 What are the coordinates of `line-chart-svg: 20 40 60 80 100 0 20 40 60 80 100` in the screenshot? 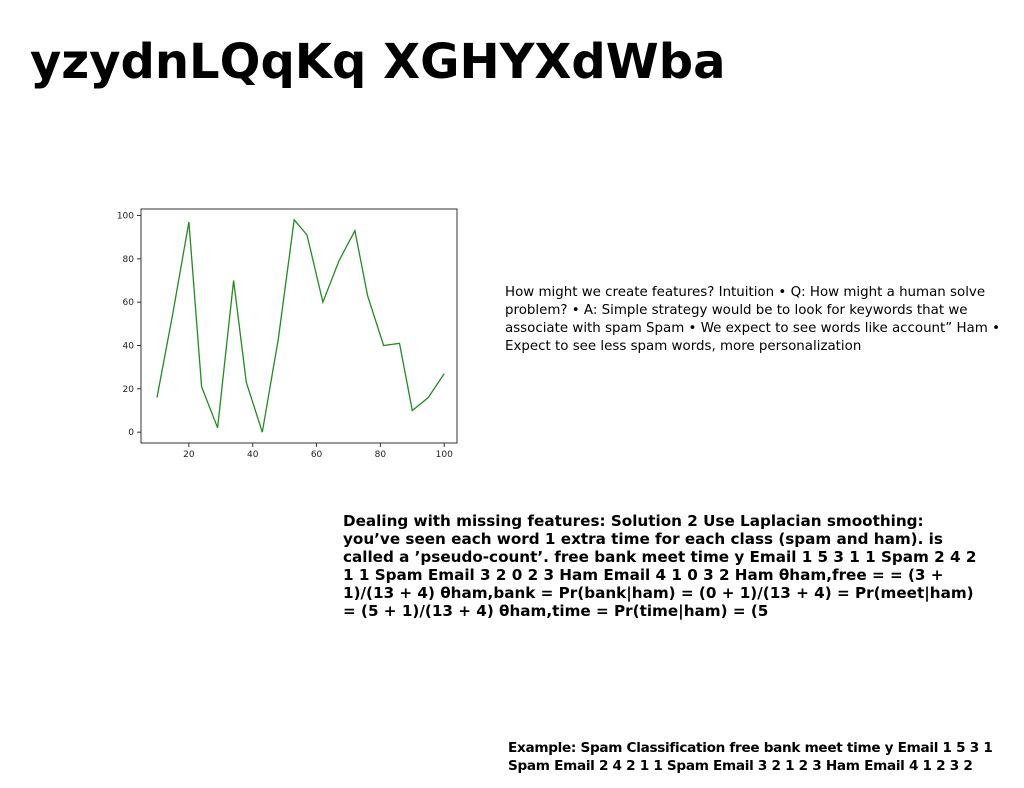 It's located at (287, 334).